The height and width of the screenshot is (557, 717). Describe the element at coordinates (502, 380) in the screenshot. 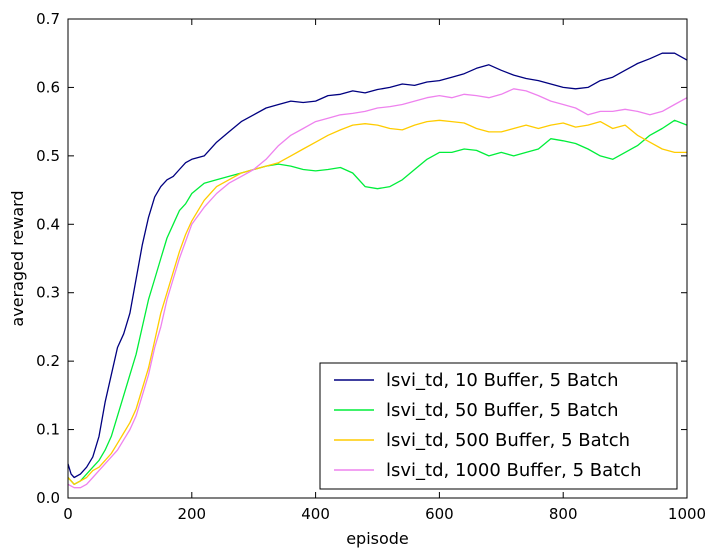

I see `legend-label: lsvi_td, 10 Buffer, 5 Batch` at that location.